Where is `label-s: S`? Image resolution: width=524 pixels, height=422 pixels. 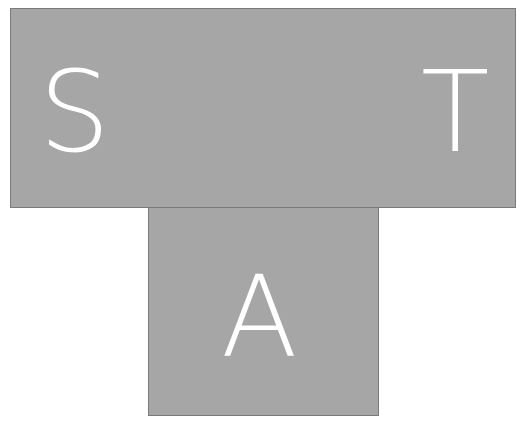
label-s: S is located at coordinates (75, 113).